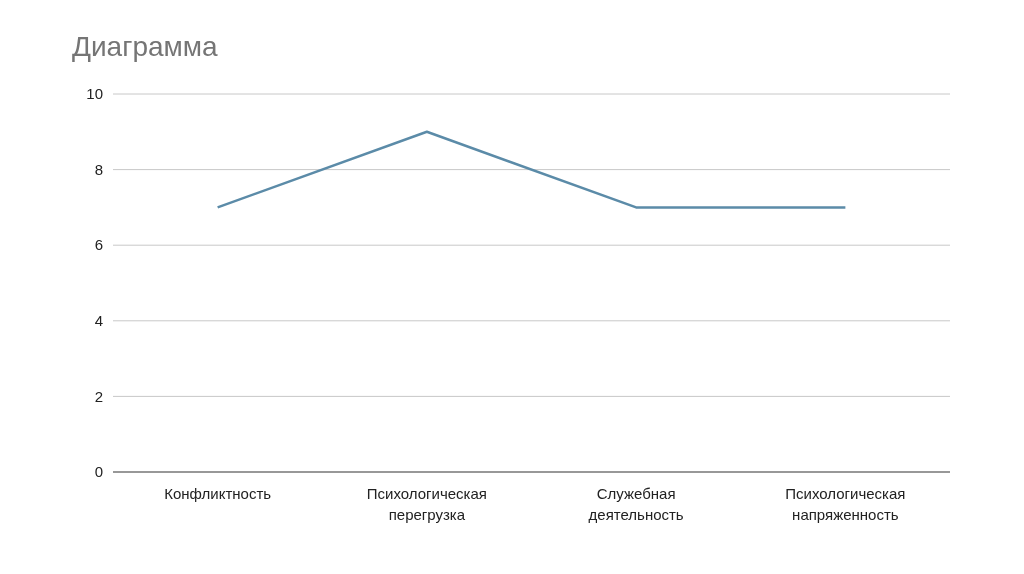  What do you see at coordinates (426, 504) in the screenshot?
I see `x-tick-label: Психологическая перегрузка` at bounding box center [426, 504].